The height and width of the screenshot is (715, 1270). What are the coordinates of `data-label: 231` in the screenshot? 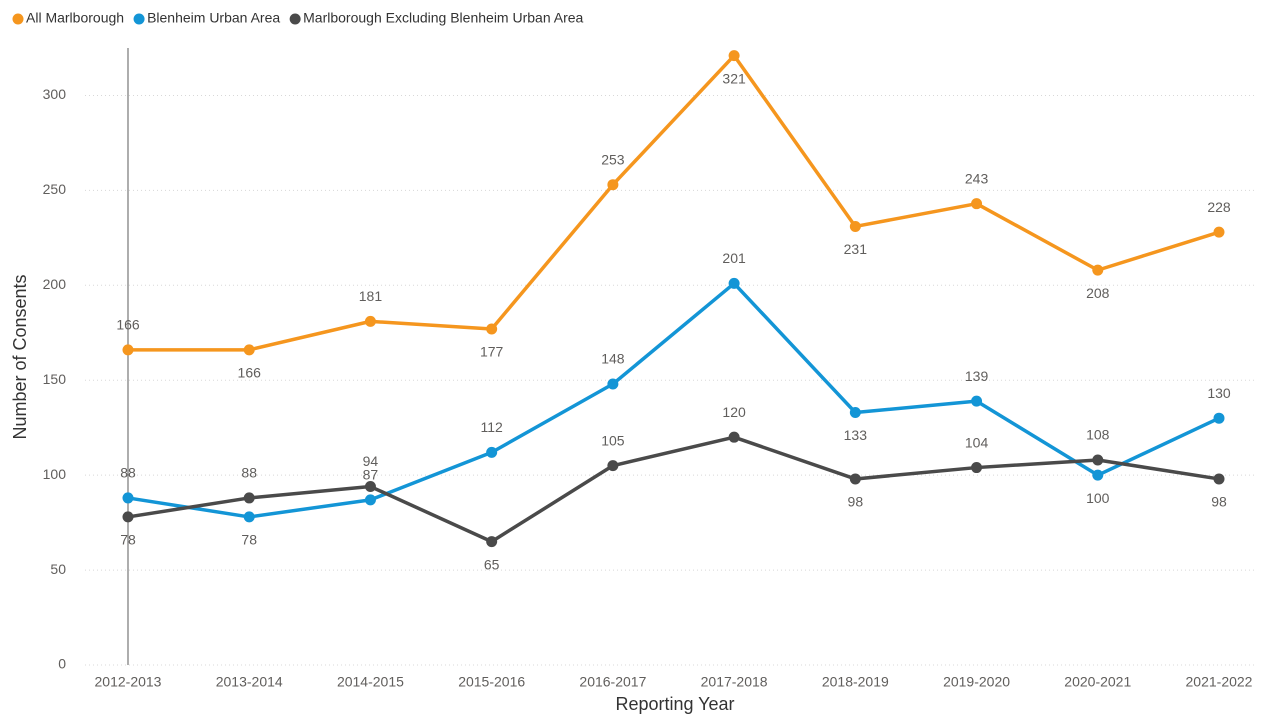 It's located at (856, 249).